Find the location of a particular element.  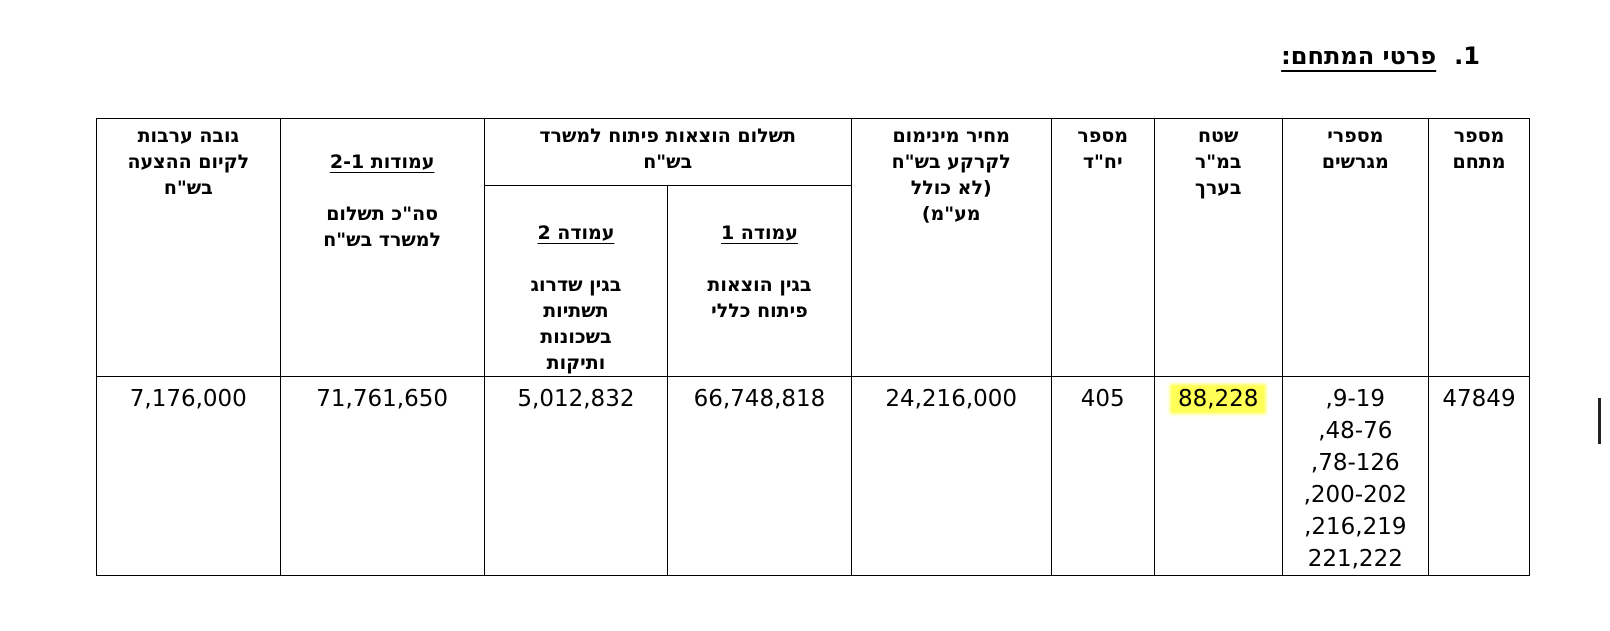

header-min-price: מחיר מינימום לקרקע בש"ח (לא כולל מע"מ) is located at coordinates (951, 247).